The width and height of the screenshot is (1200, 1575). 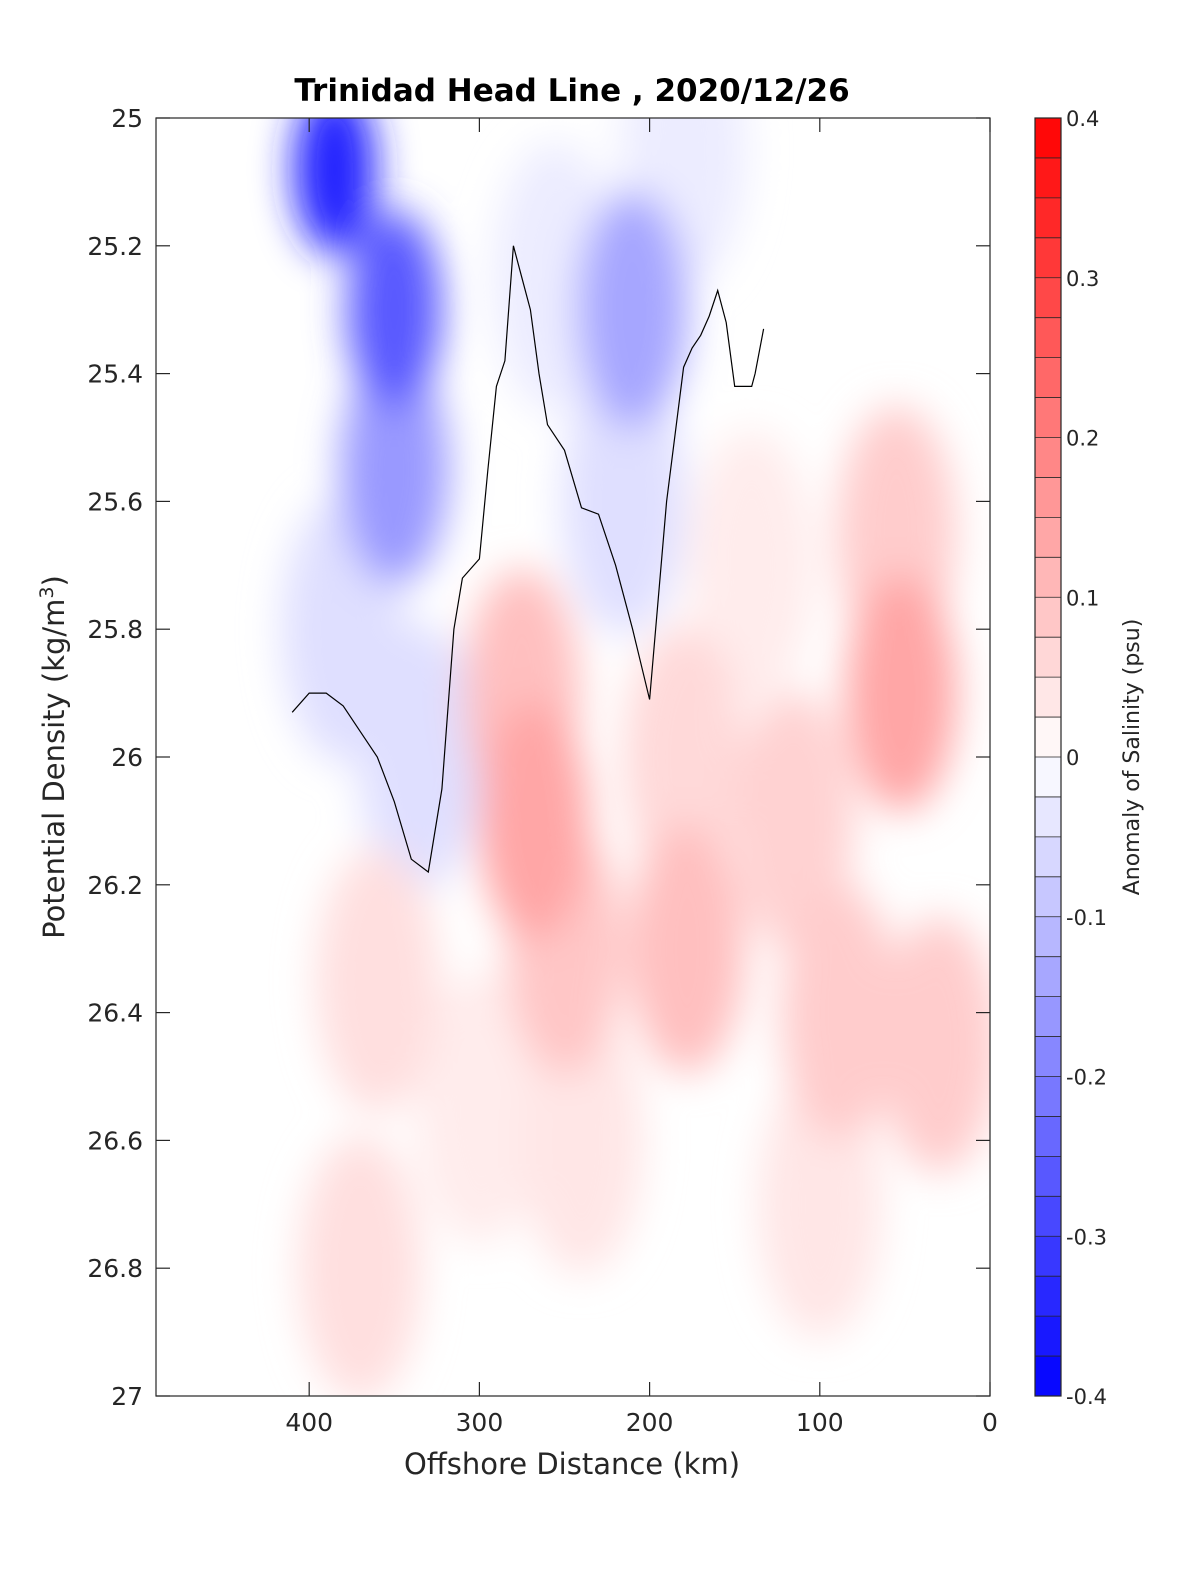 I want to click on y-axis-label-main: Potential Density (kg/m, so click(x=54, y=769).